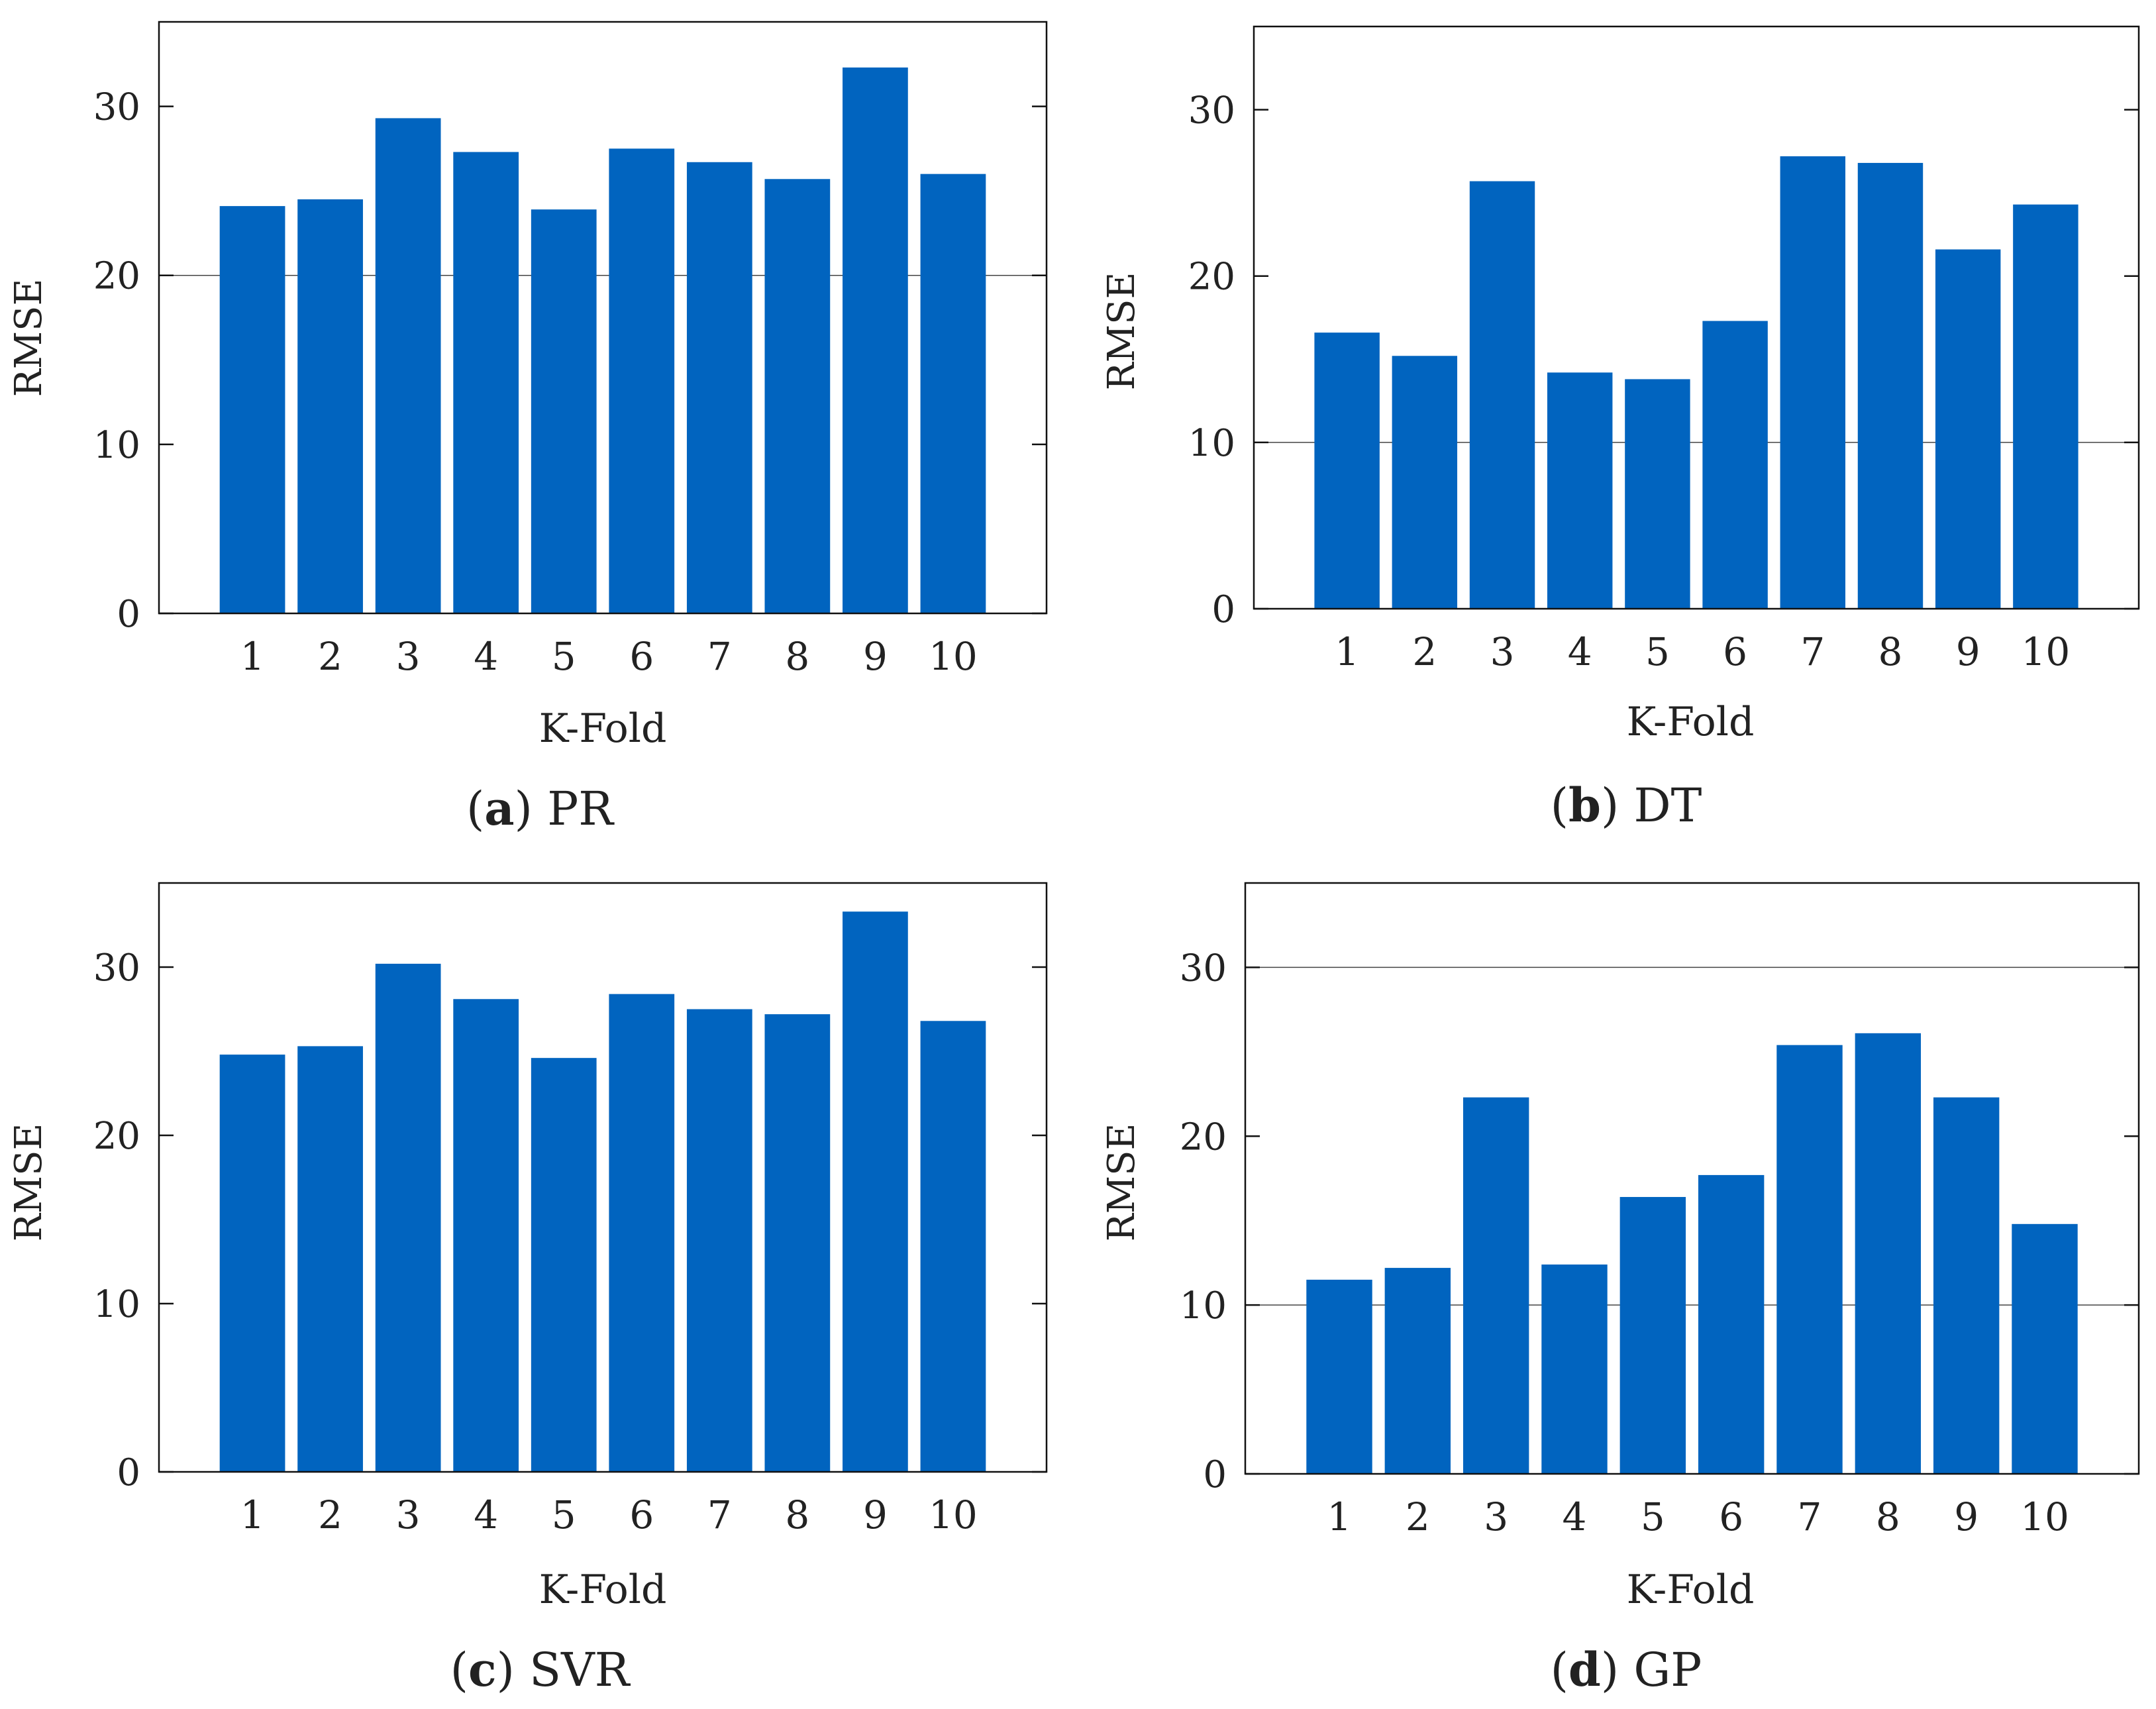 This screenshot has height=1709, width=2156. Describe the element at coordinates (1584, 805) in the screenshot. I see `panel-caption-letter: b` at that location.